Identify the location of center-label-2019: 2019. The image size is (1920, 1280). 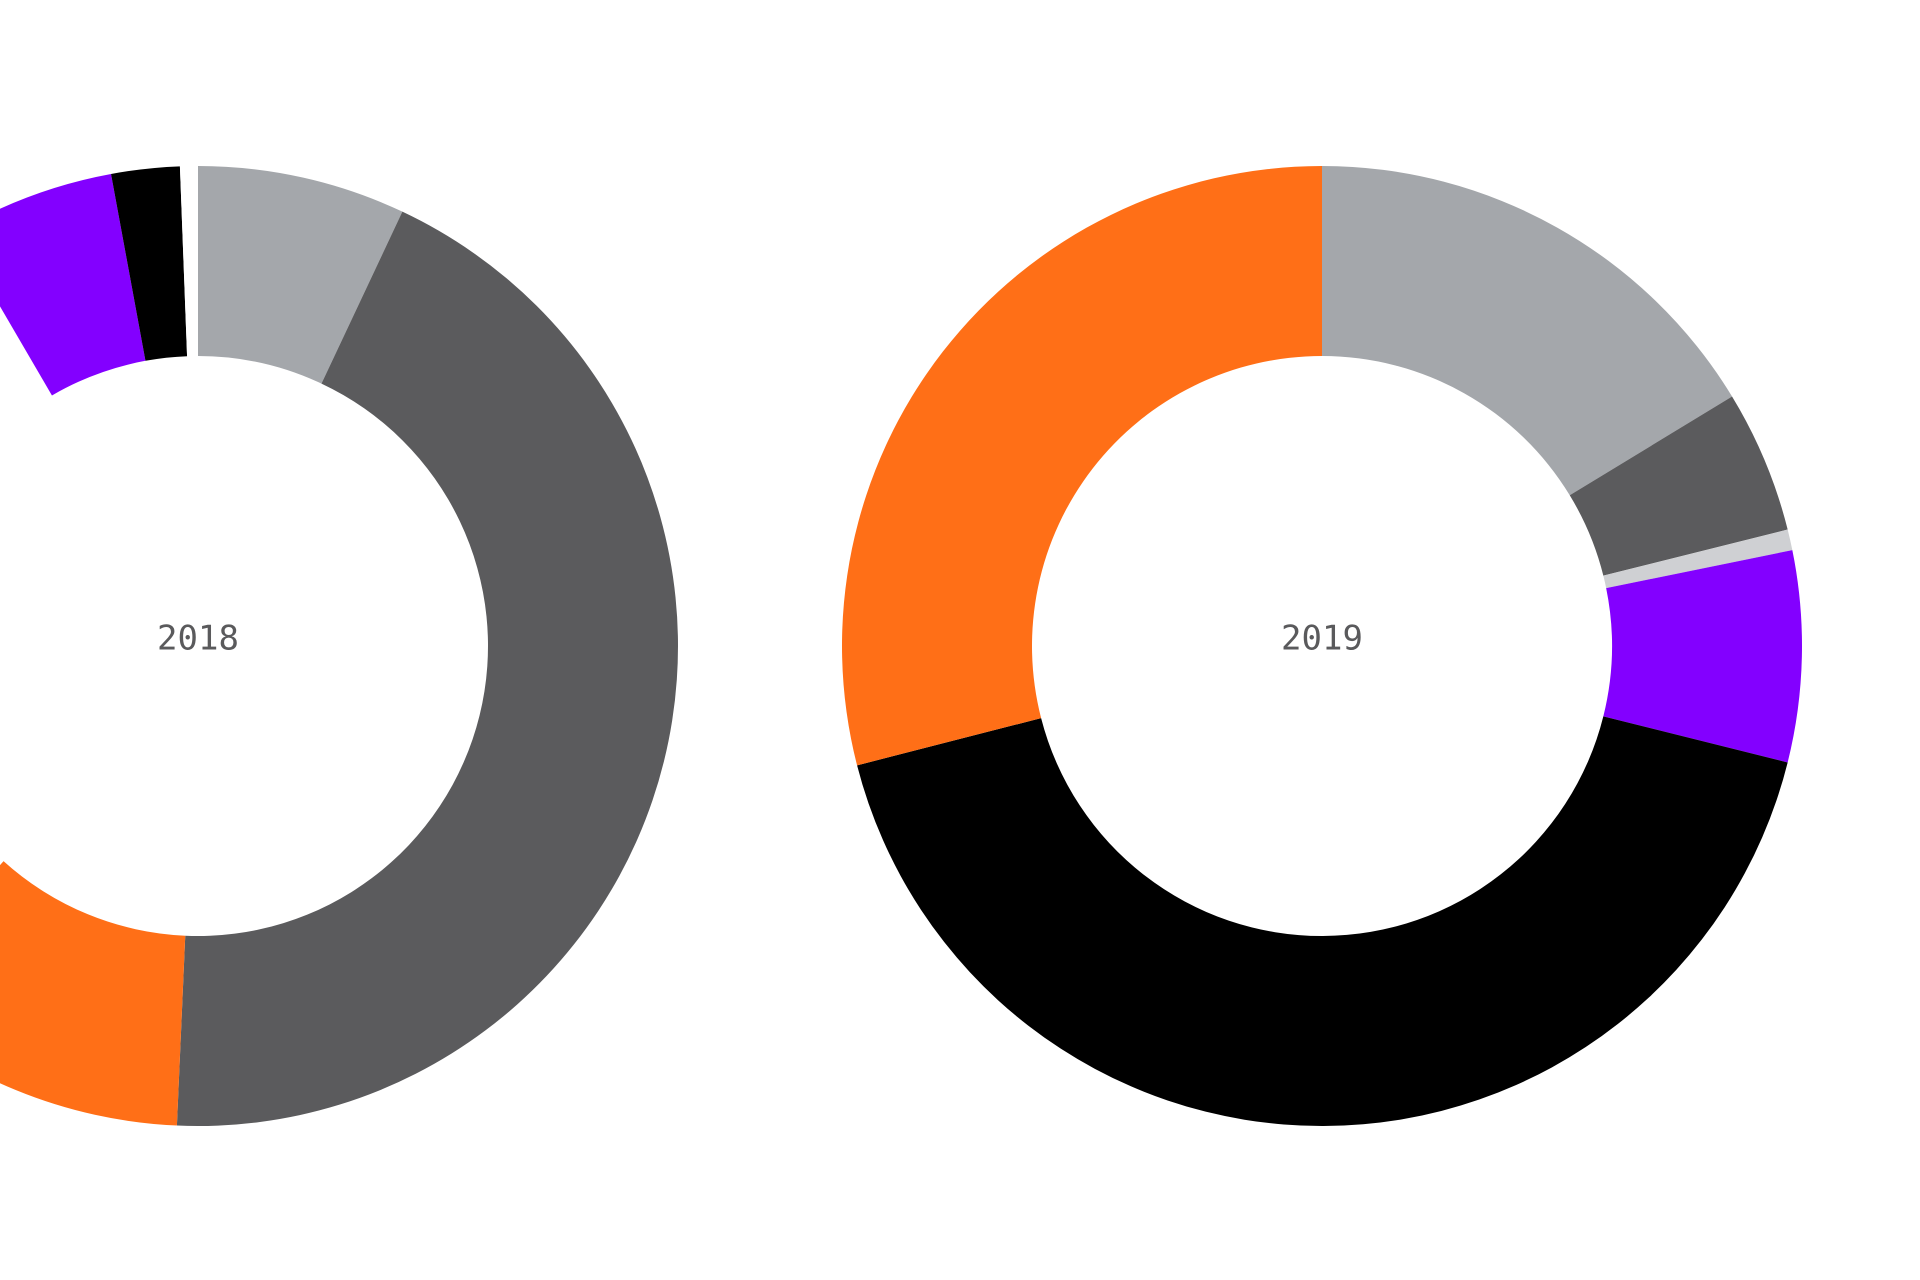
(1322, 639).